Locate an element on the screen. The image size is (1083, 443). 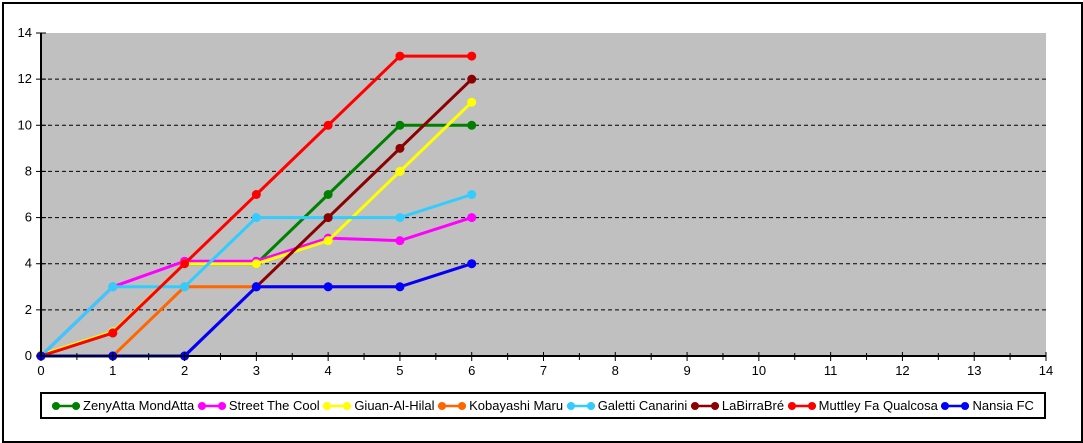
legend-item-giuan-al-hilal: Giuan-Al-Hilal is located at coordinates (378, 405).